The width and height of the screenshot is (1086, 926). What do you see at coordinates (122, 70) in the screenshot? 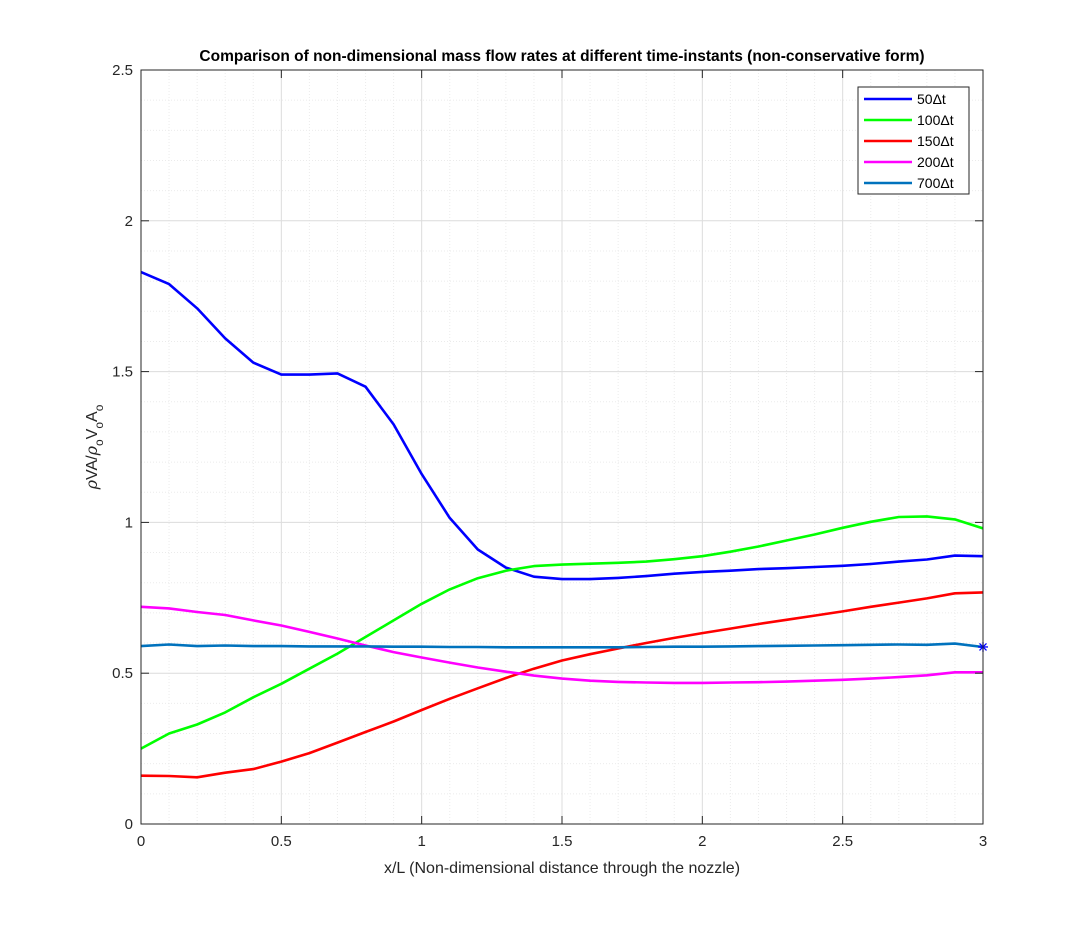
I see `y-tick-label: 2.5` at bounding box center [122, 70].